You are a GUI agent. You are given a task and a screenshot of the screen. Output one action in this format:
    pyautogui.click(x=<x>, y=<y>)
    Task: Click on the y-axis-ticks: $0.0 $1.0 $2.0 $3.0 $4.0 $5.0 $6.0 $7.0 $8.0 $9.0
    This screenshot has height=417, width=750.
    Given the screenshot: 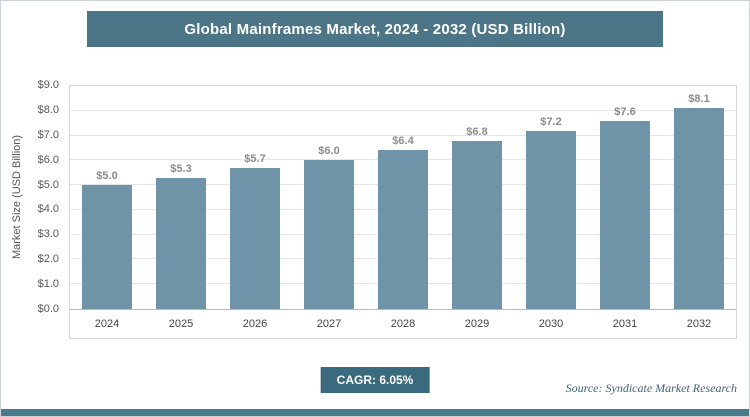 What is the action you would take?
    pyautogui.click(x=45, y=197)
    